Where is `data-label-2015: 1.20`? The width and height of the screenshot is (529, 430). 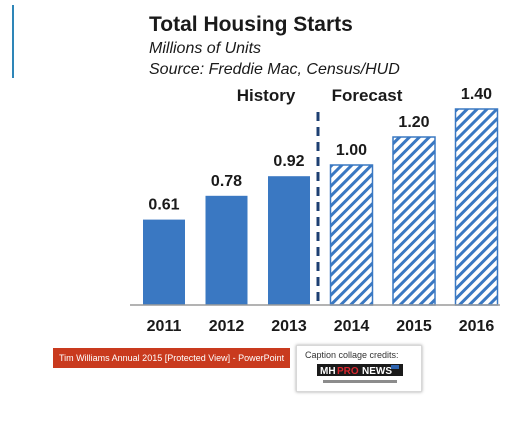 data-label-2015: 1.20 is located at coordinates (413, 122).